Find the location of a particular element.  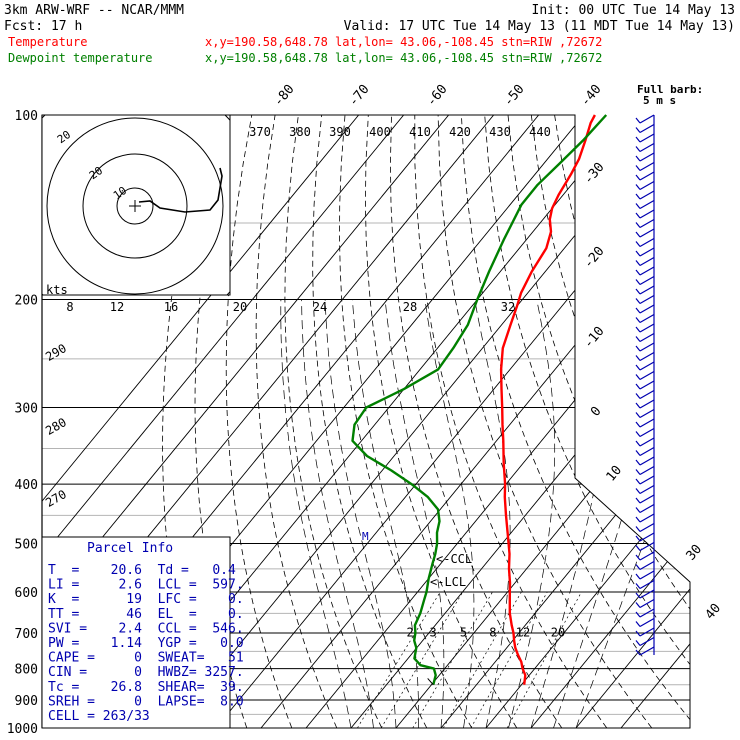

barb-legend-full: Full barb: is located at coordinates (670, 89).